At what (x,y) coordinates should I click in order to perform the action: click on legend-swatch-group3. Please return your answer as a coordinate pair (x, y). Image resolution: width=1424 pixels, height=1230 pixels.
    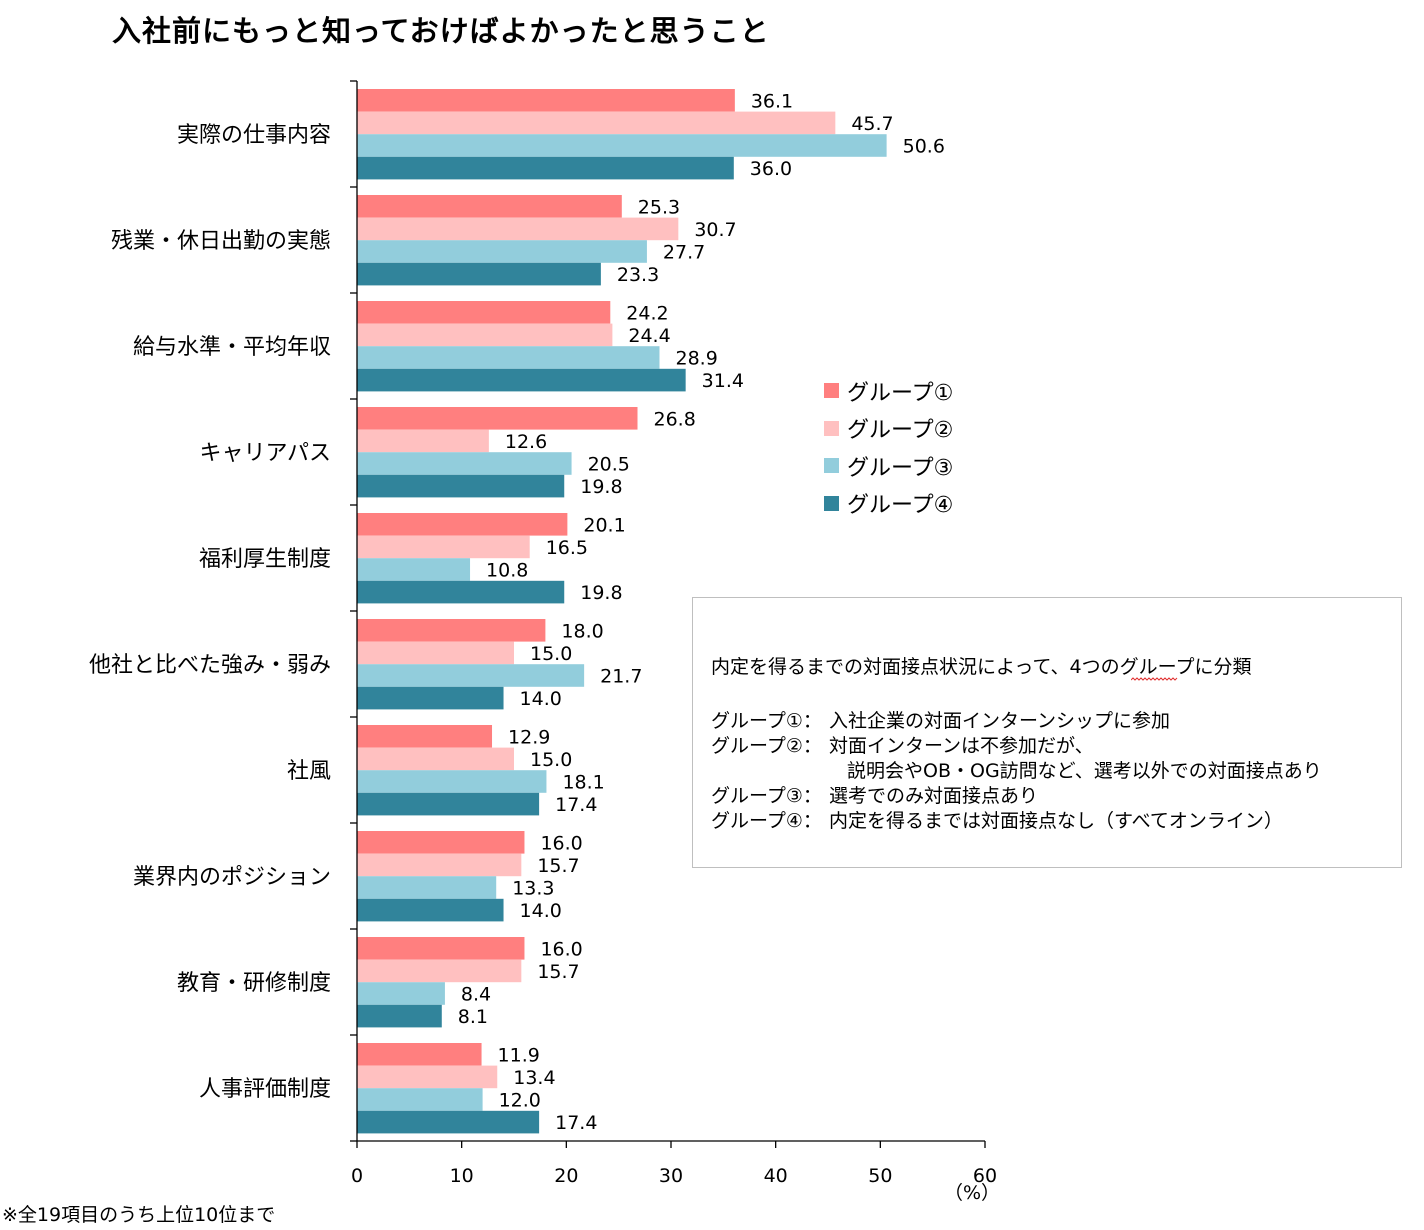
    Looking at the image, I should click on (831, 466).